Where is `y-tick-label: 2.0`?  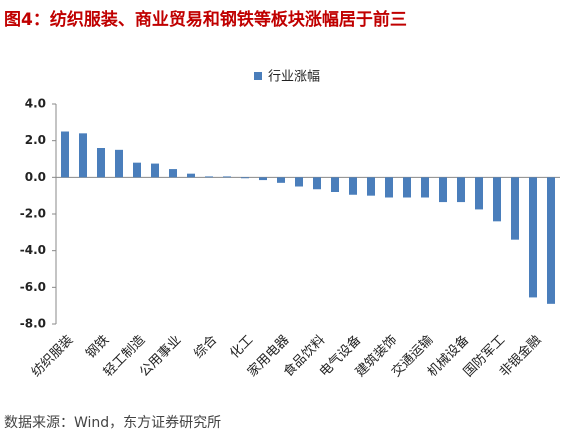
y-tick-label: 2.0 is located at coordinates (35, 140).